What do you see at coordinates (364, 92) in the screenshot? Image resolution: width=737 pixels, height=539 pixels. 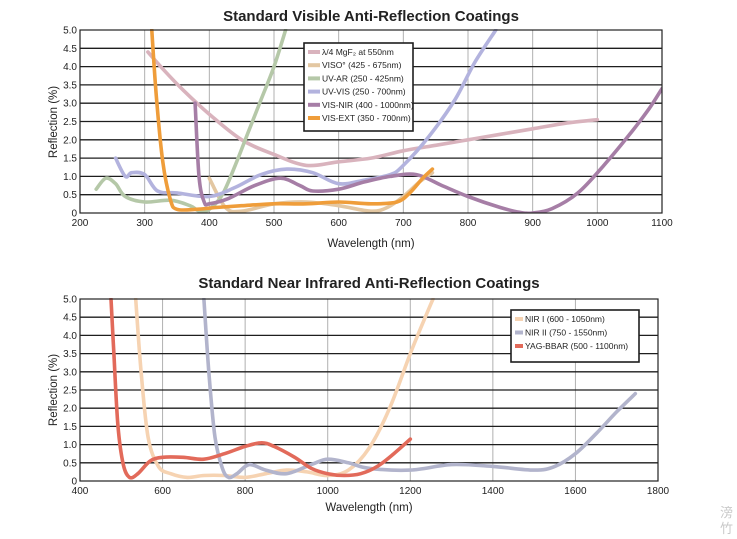 I see `legend-label: UV-VIS (250 - 700nm)` at bounding box center [364, 92].